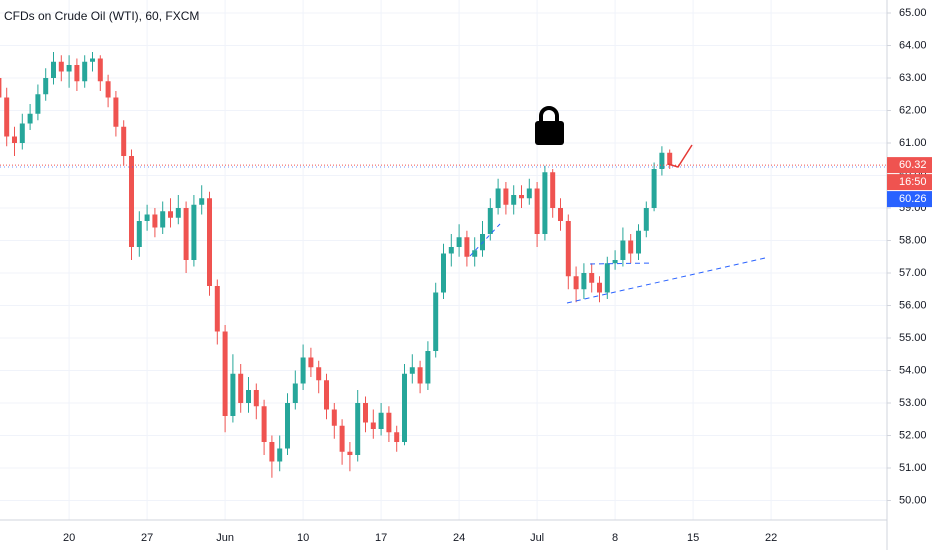 Image resolution: width=932 pixels, height=550 pixels. I want to click on x-tick-label: 15, so click(693, 538).